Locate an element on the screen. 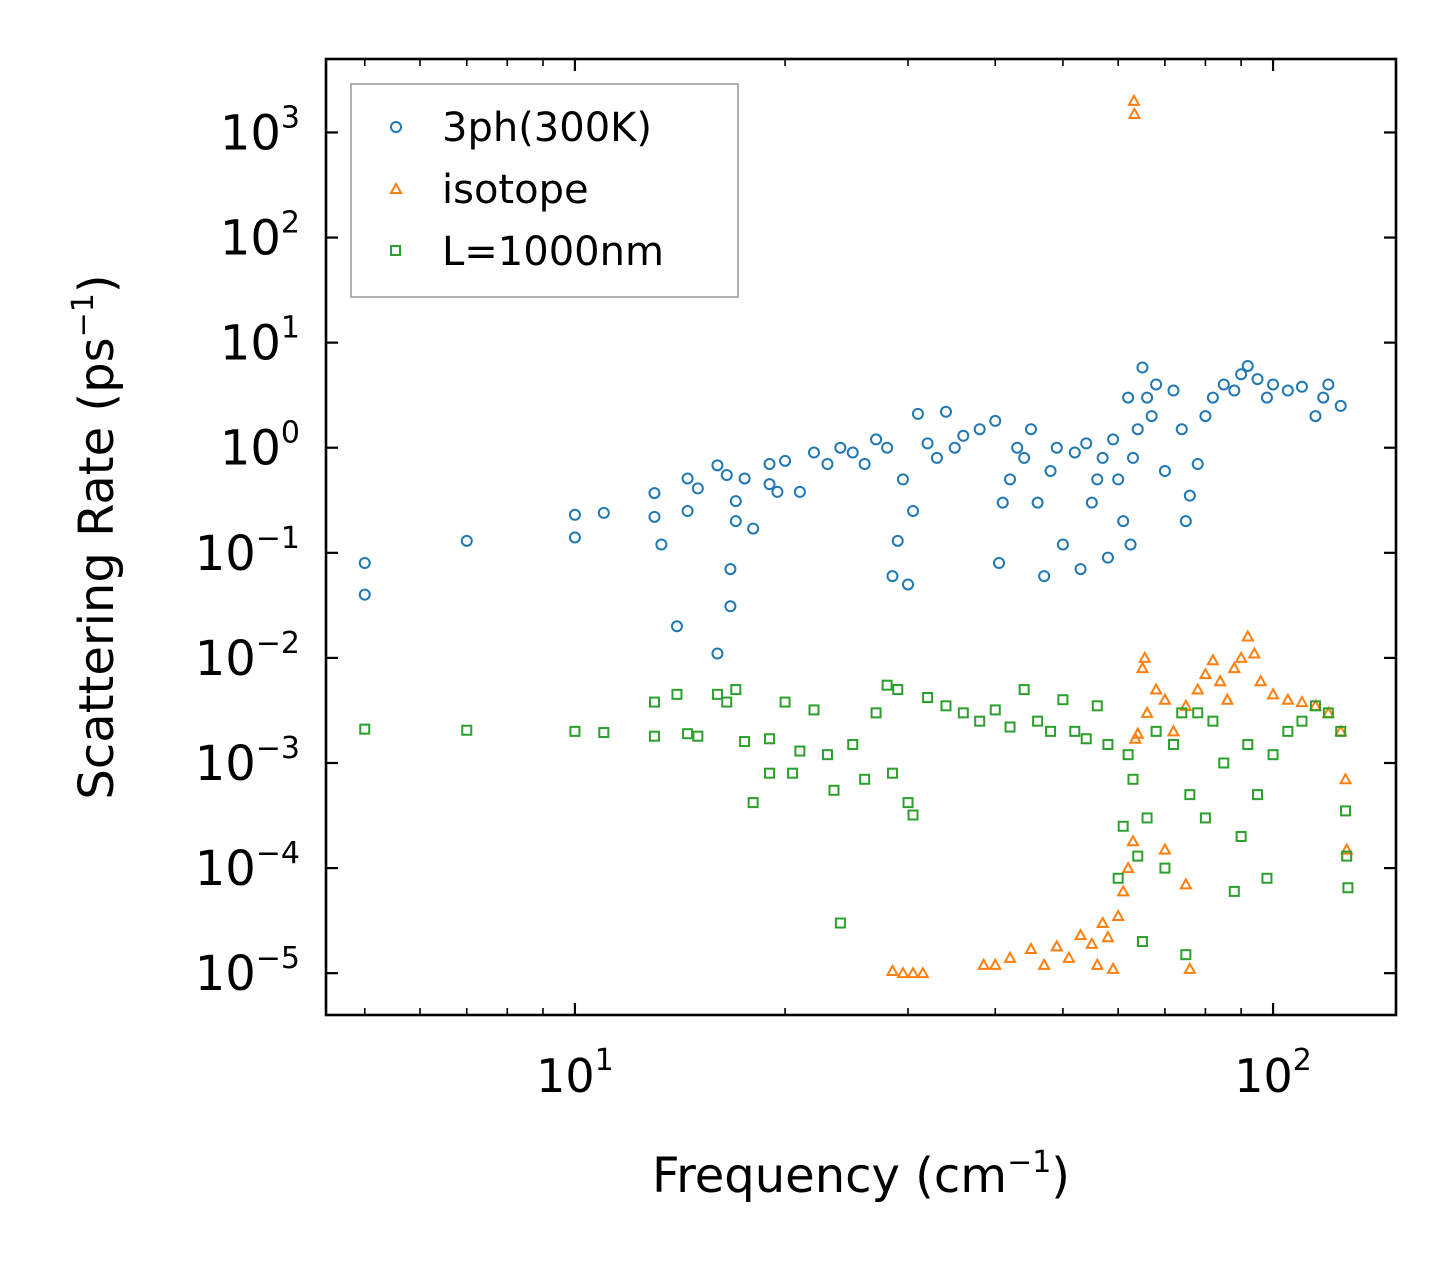  legend: 3ph(300K) isotope L=1000nm is located at coordinates (544, 190).